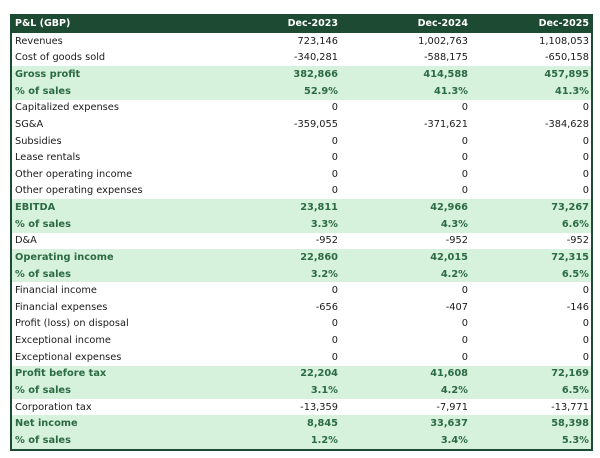 The width and height of the screenshot is (600, 458). What do you see at coordinates (324, 440) in the screenshot?
I see `cell-dec-2023: 1.2%` at bounding box center [324, 440].